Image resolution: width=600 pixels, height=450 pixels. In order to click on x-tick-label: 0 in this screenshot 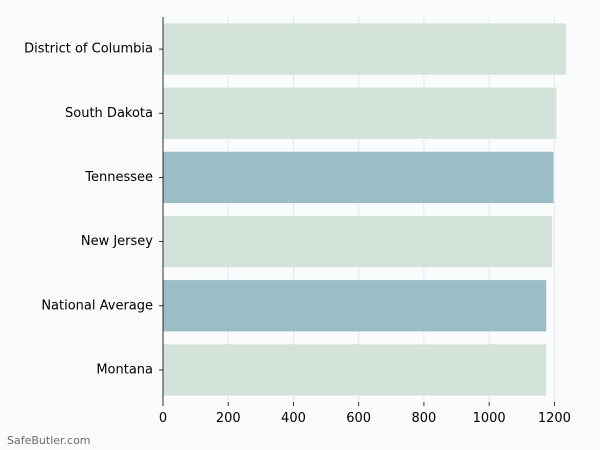, I will do `click(163, 418)`.